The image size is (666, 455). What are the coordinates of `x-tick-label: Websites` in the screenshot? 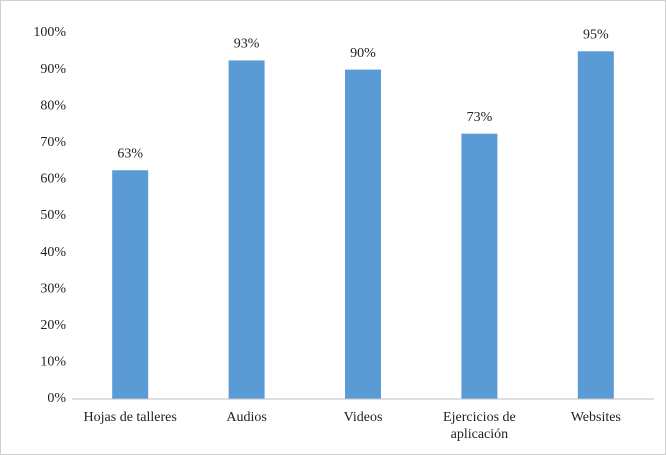 It's located at (595, 417).